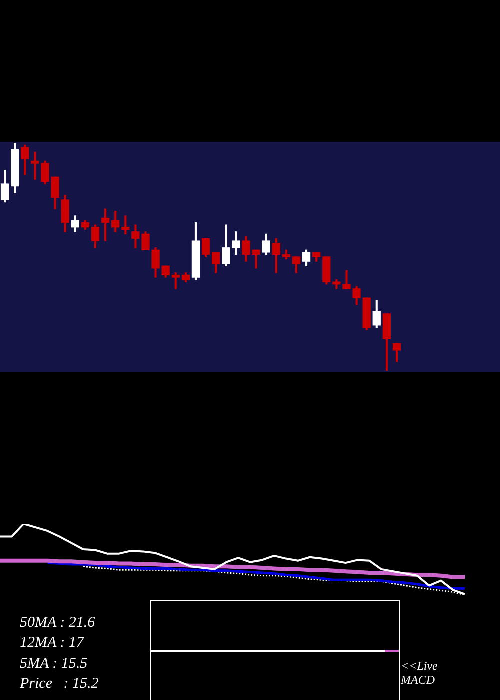 This screenshot has width=500, height=700. What do you see at coordinates (420, 673) in the screenshot?
I see `text: <<Live MACD` at bounding box center [420, 673].